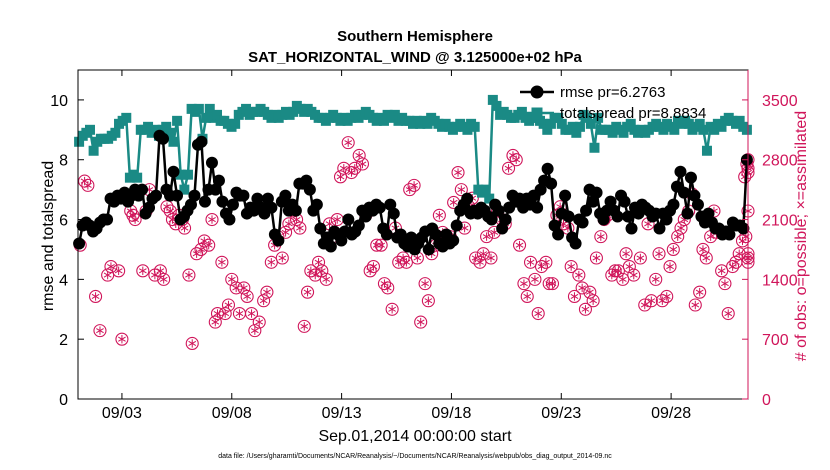  I want to click on y-axis-right: 0 700 1400 2100 2800 3500, so click(770, 251).